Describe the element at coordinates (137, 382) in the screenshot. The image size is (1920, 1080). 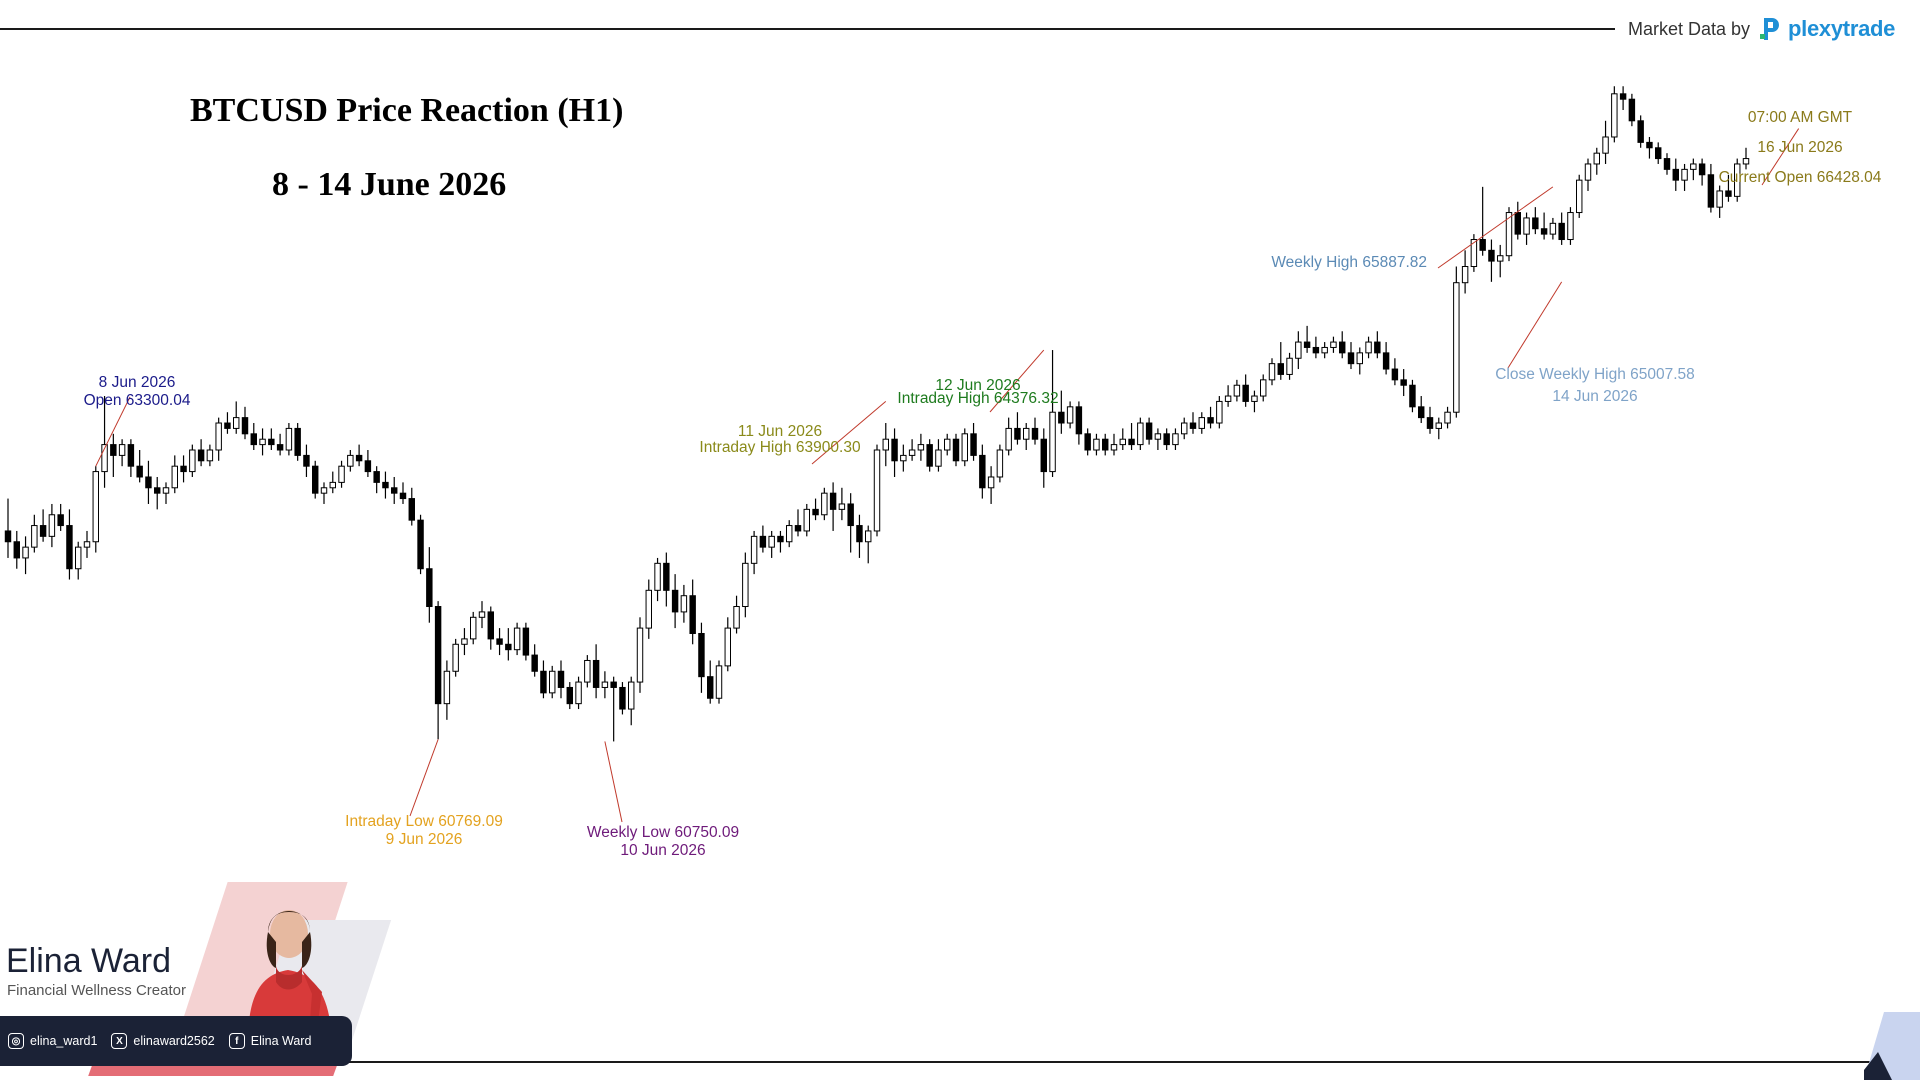
I see `annotation-label: 8 Jun 2026` at that location.